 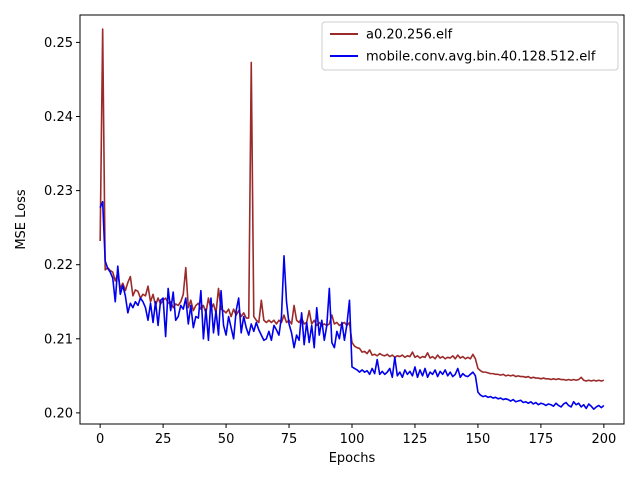 I want to click on x-tick-label: 0, so click(x=100, y=439).